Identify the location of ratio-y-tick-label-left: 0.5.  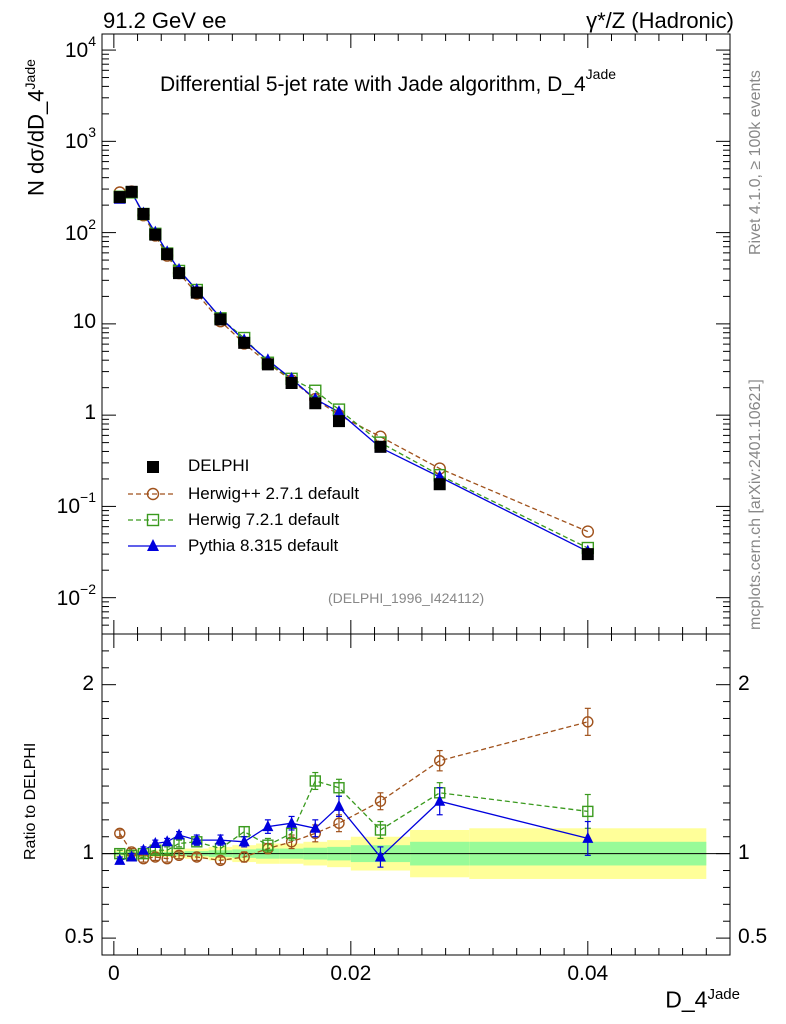
(79, 937).